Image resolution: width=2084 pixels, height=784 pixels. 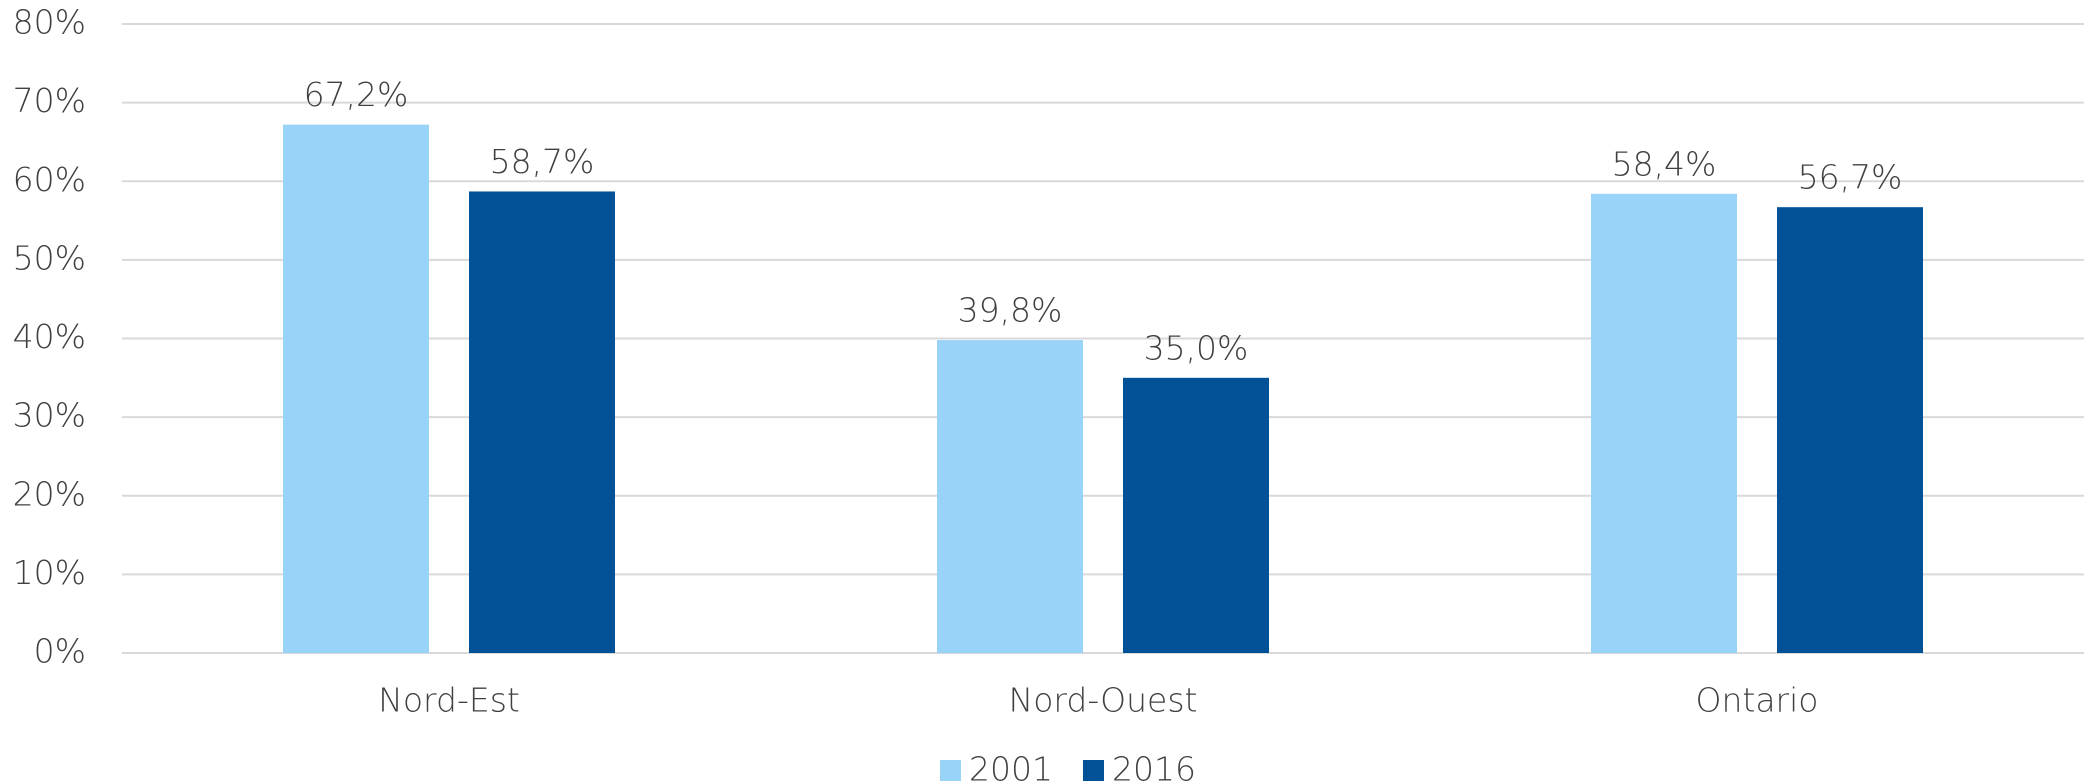 What do you see at coordinates (49, 336) in the screenshot?
I see `y-tick-label: 40%` at bounding box center [49, 336].